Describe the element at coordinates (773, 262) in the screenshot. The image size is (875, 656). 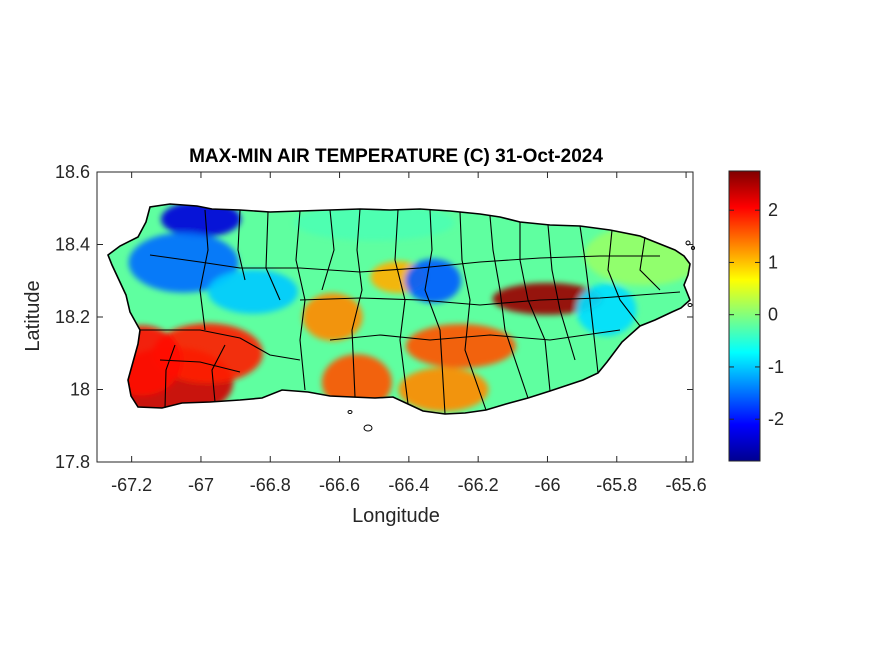
I see `colorbar-tick-label: 1` at that location.